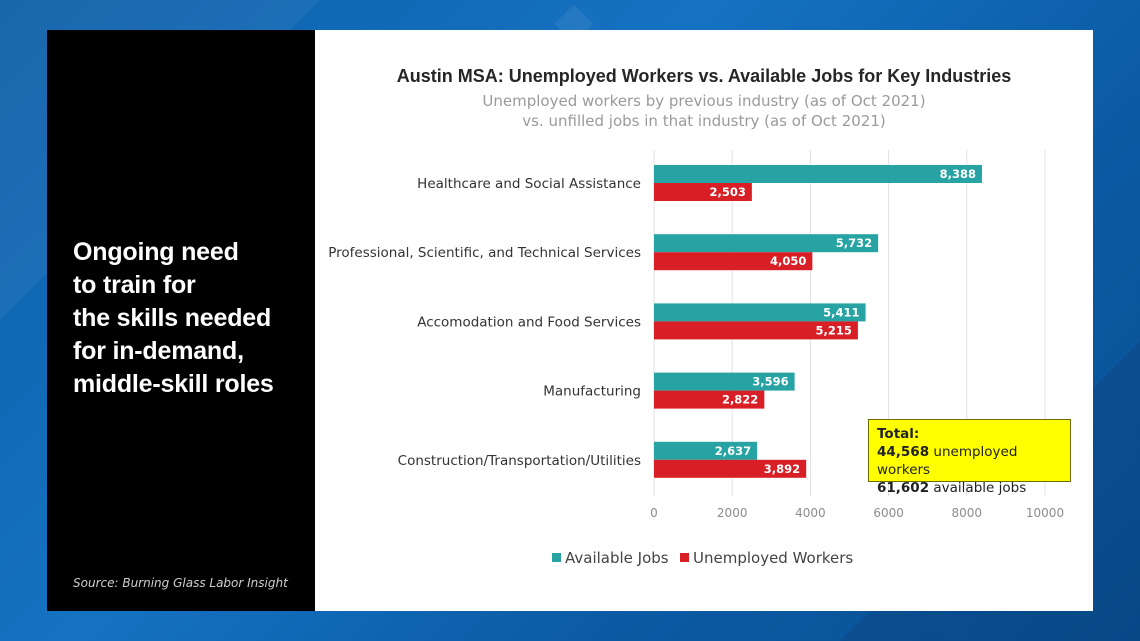 Image resolution: width=1140 pixels, height=641 pixels. What do you see at coordinates (158, 351) in the screenshot?
I see `headline-line: for in-demand,` at bounding box center [158, 351].